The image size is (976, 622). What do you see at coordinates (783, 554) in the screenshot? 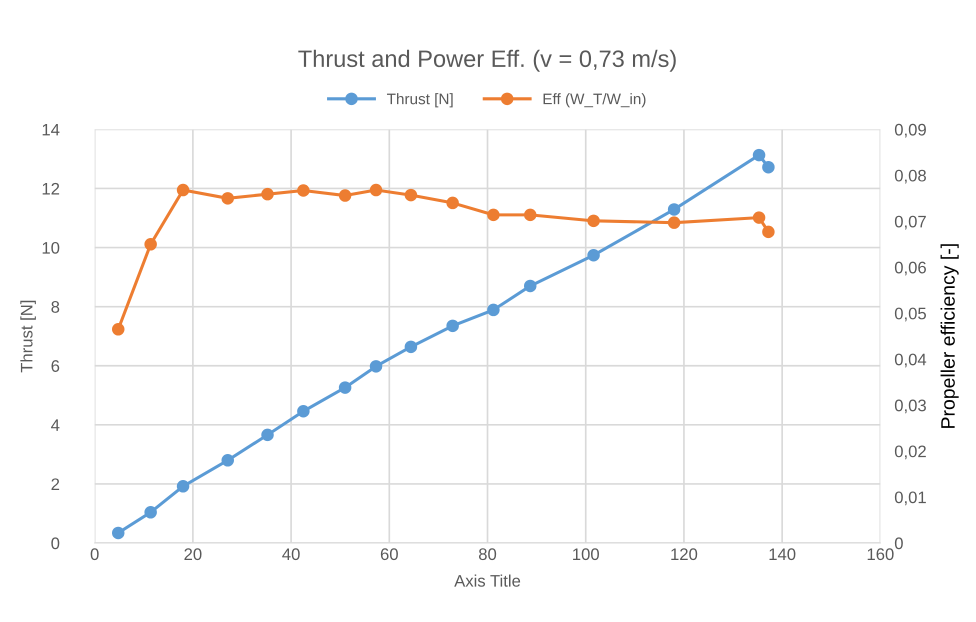
I see `x-tick-label: 140` at bounding box center [783, 554].